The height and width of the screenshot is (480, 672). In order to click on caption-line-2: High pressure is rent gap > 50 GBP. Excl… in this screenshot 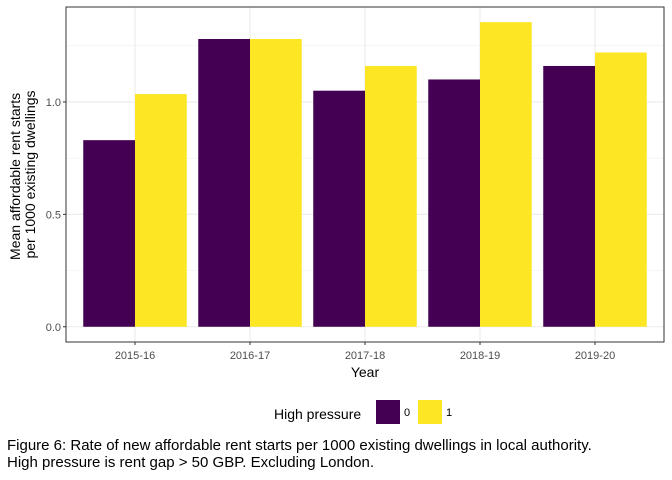, I will do `click(191, 462)`.